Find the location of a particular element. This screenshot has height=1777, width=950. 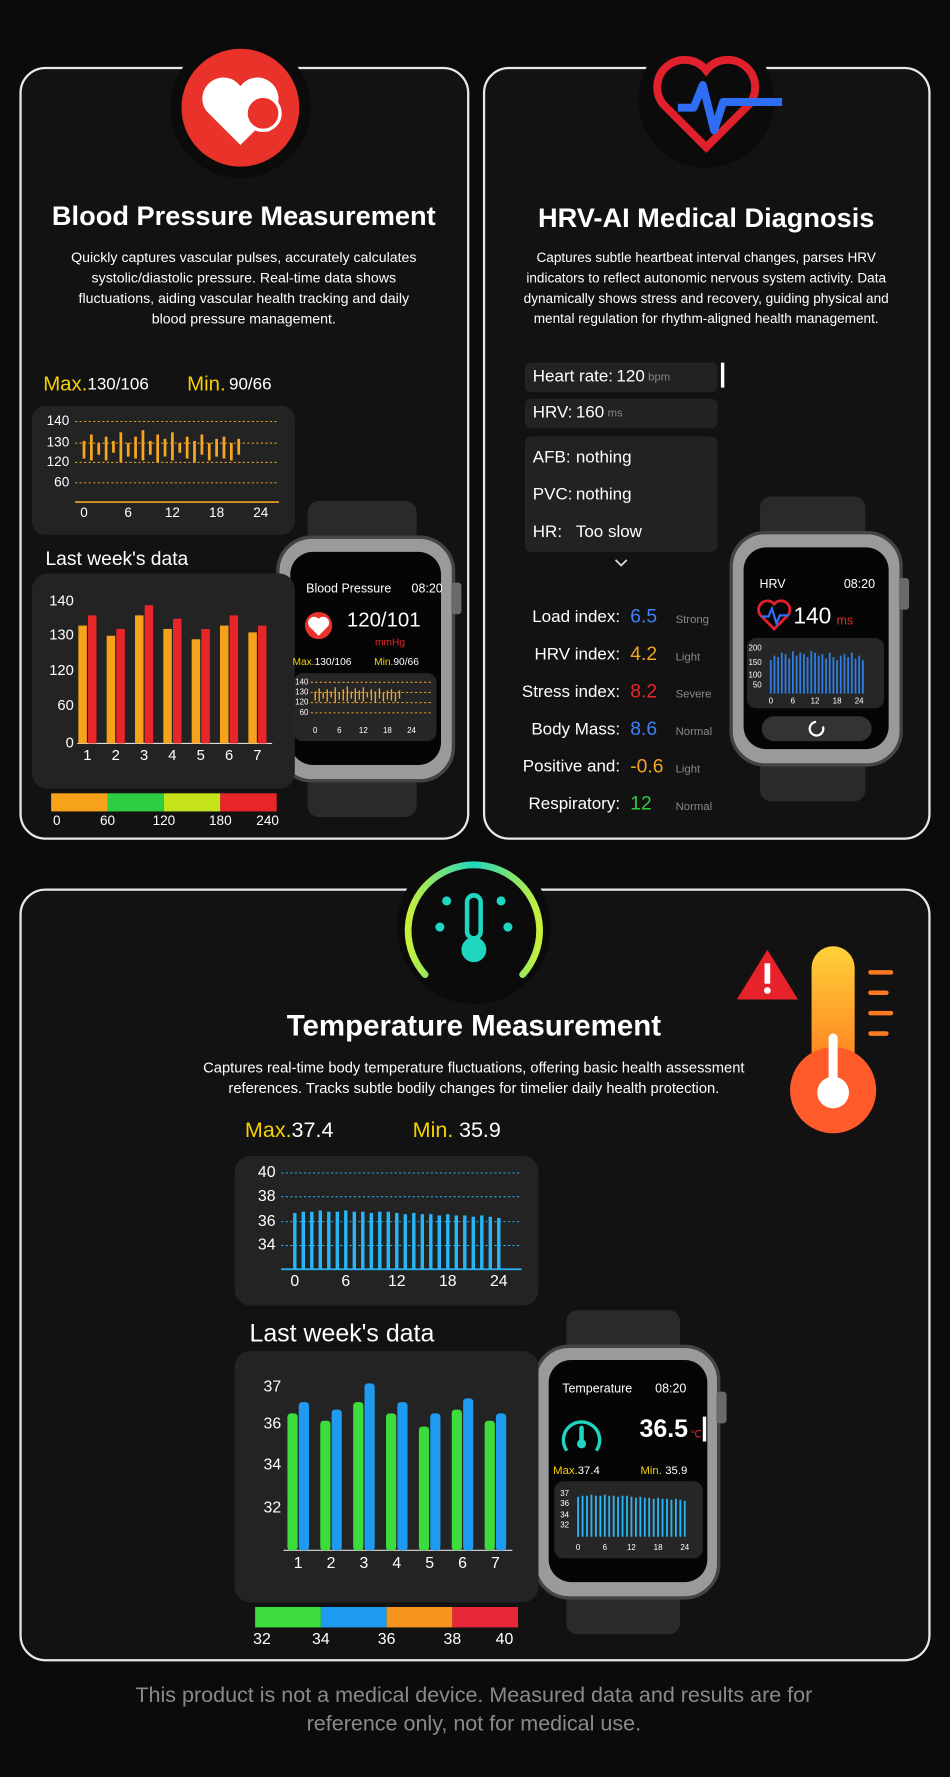

scale-segment is located at coordinates (248, 802).